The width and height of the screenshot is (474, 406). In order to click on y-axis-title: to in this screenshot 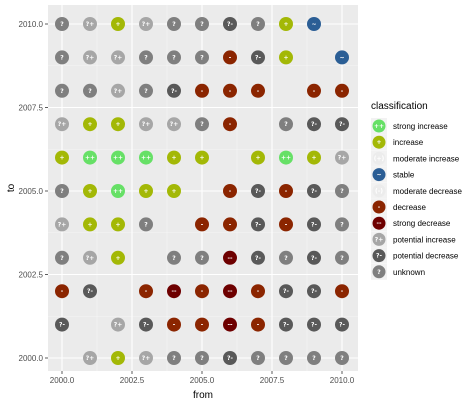, I will do `click(11, 187)`.